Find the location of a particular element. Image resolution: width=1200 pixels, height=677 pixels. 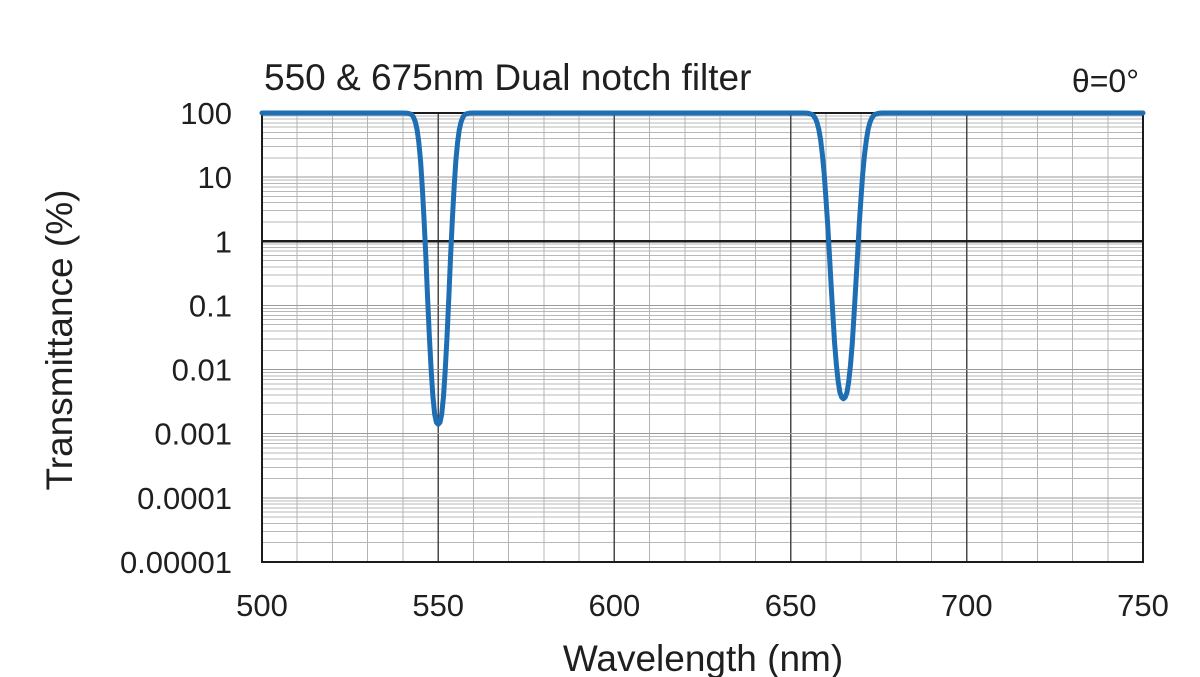

y-tick-label-0.01: 0.01 is located at coordinates (202, 370).